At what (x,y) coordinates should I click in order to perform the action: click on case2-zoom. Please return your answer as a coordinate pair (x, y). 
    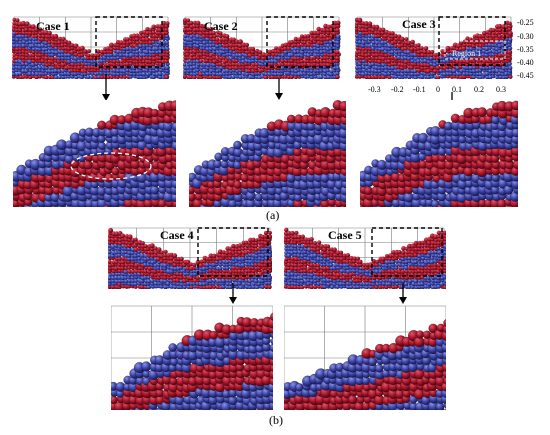
    Looking at the image, I should click on (267, 153).